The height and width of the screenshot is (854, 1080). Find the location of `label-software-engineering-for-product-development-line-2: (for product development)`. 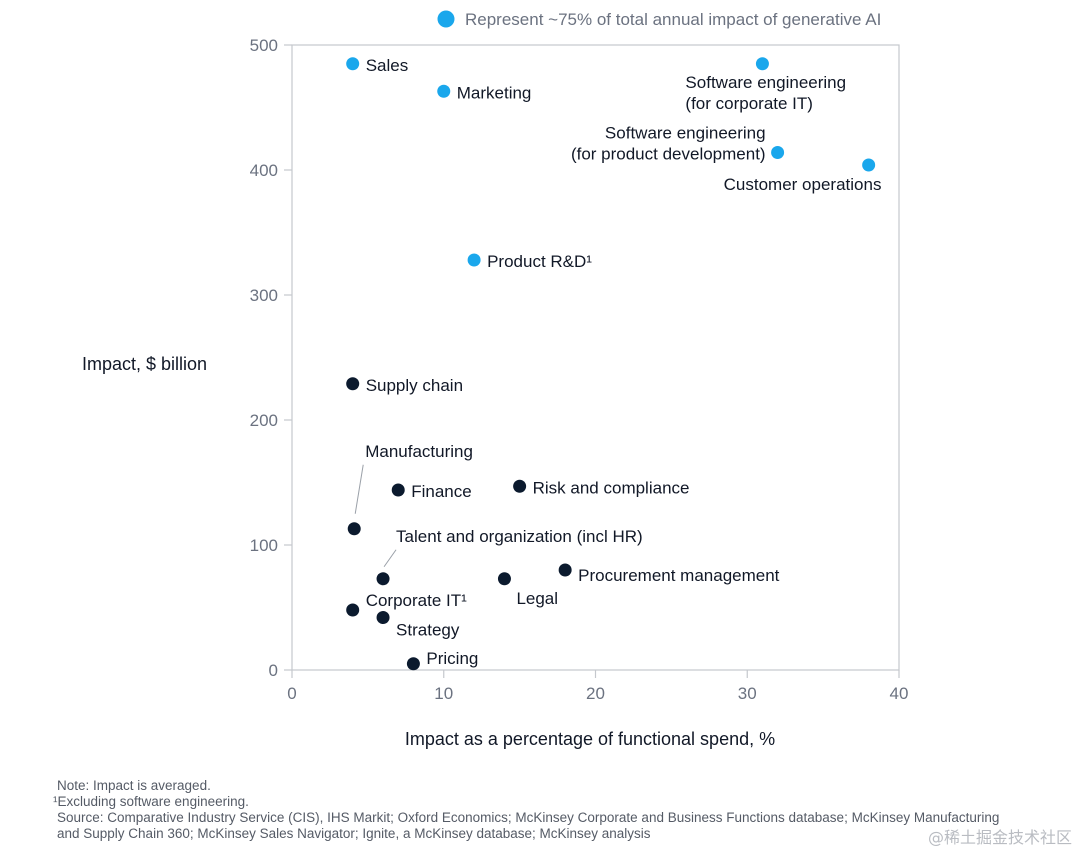

label-software-engineering-for-product-development-line-2: (for product development) is located at coordinates (668, 154).